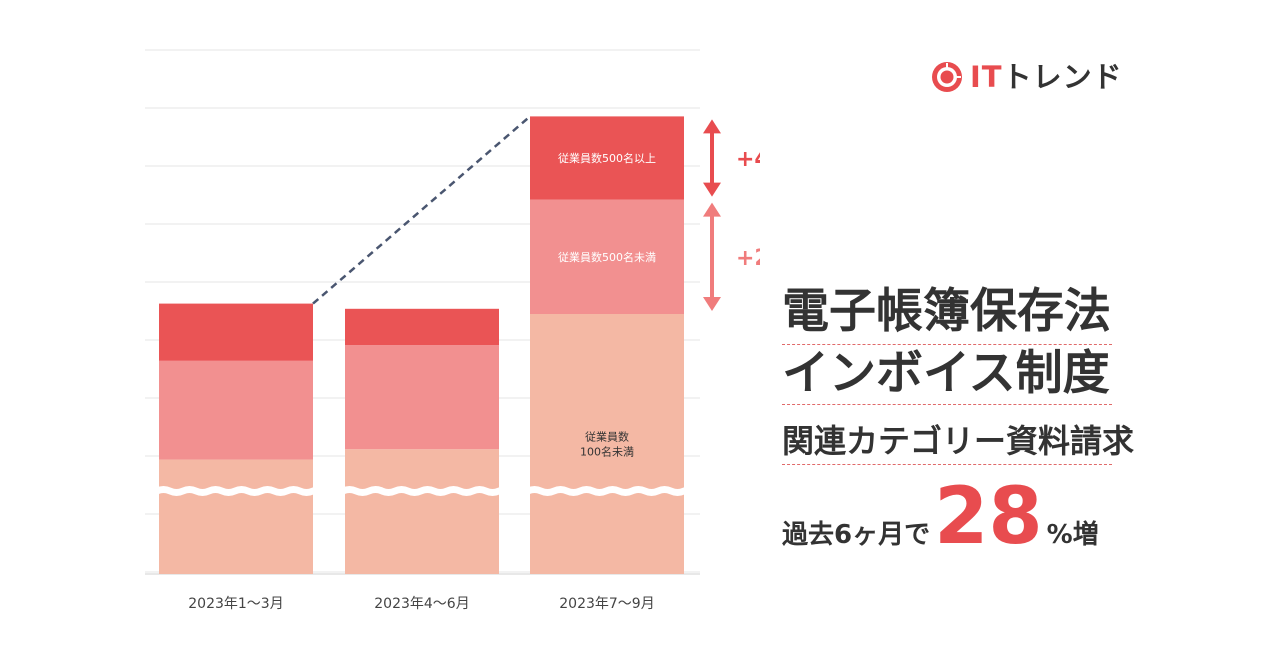  What do you see at coordinates (946, 373) in the screenshot?
I see `headline-line-2: インボイス制度` at bounding box center [946, 373].